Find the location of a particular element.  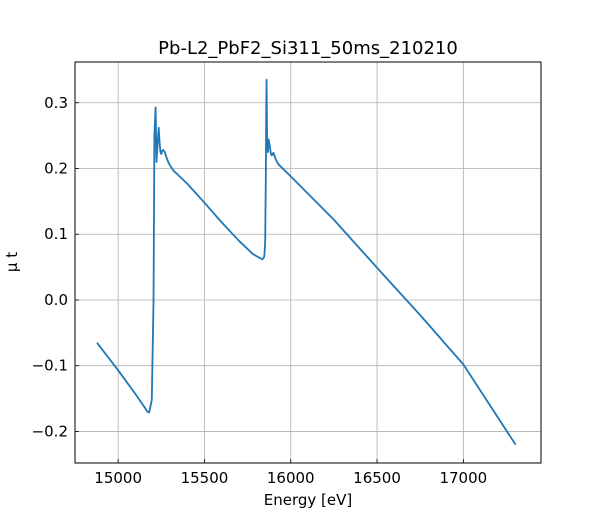

y-tick-label: 0.0 is located at coordinates (56, 300).